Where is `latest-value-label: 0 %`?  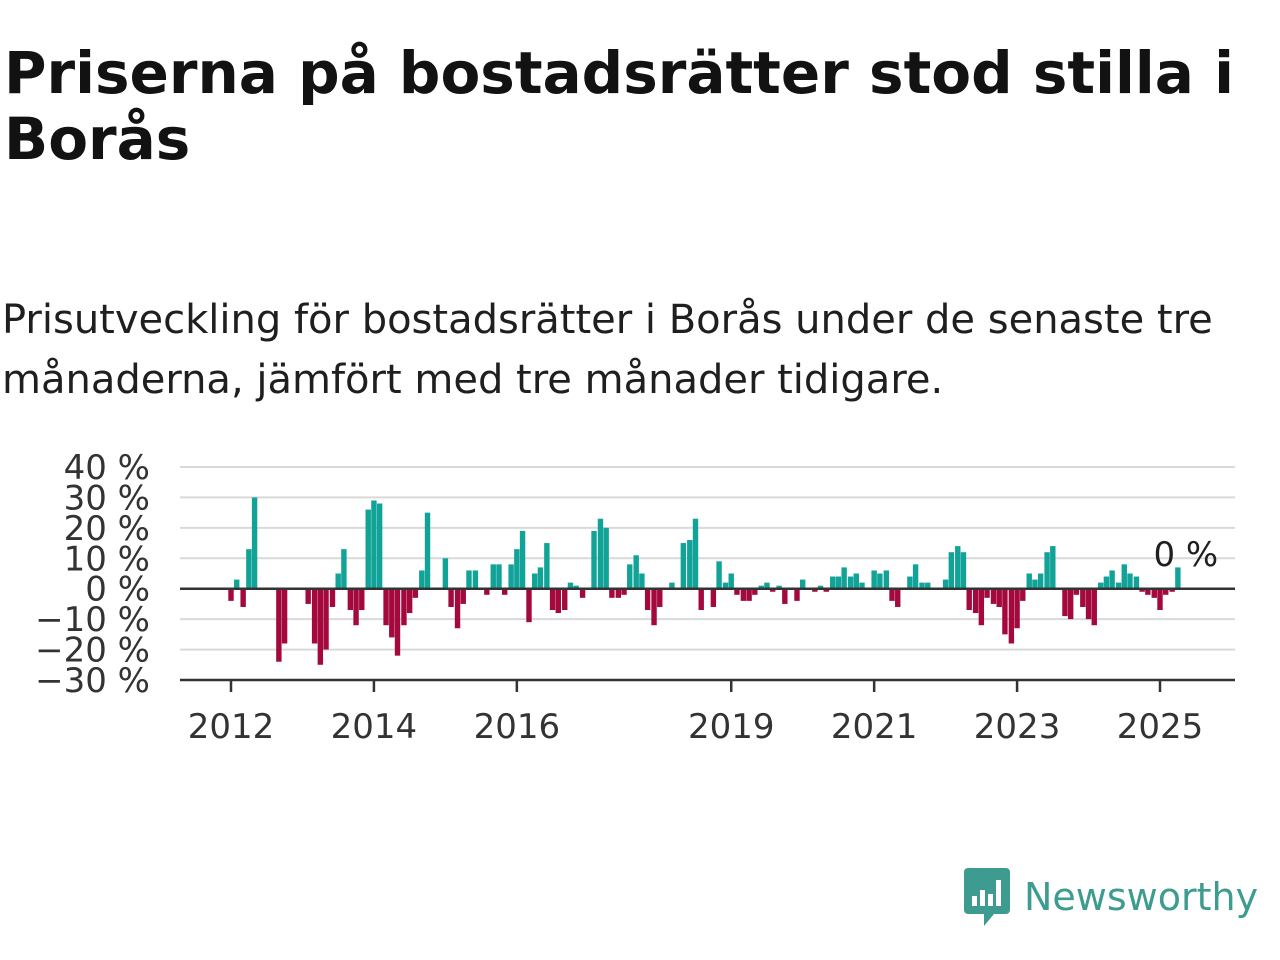
latest-value-label: 0 % is located at coordinates (1185, 555).